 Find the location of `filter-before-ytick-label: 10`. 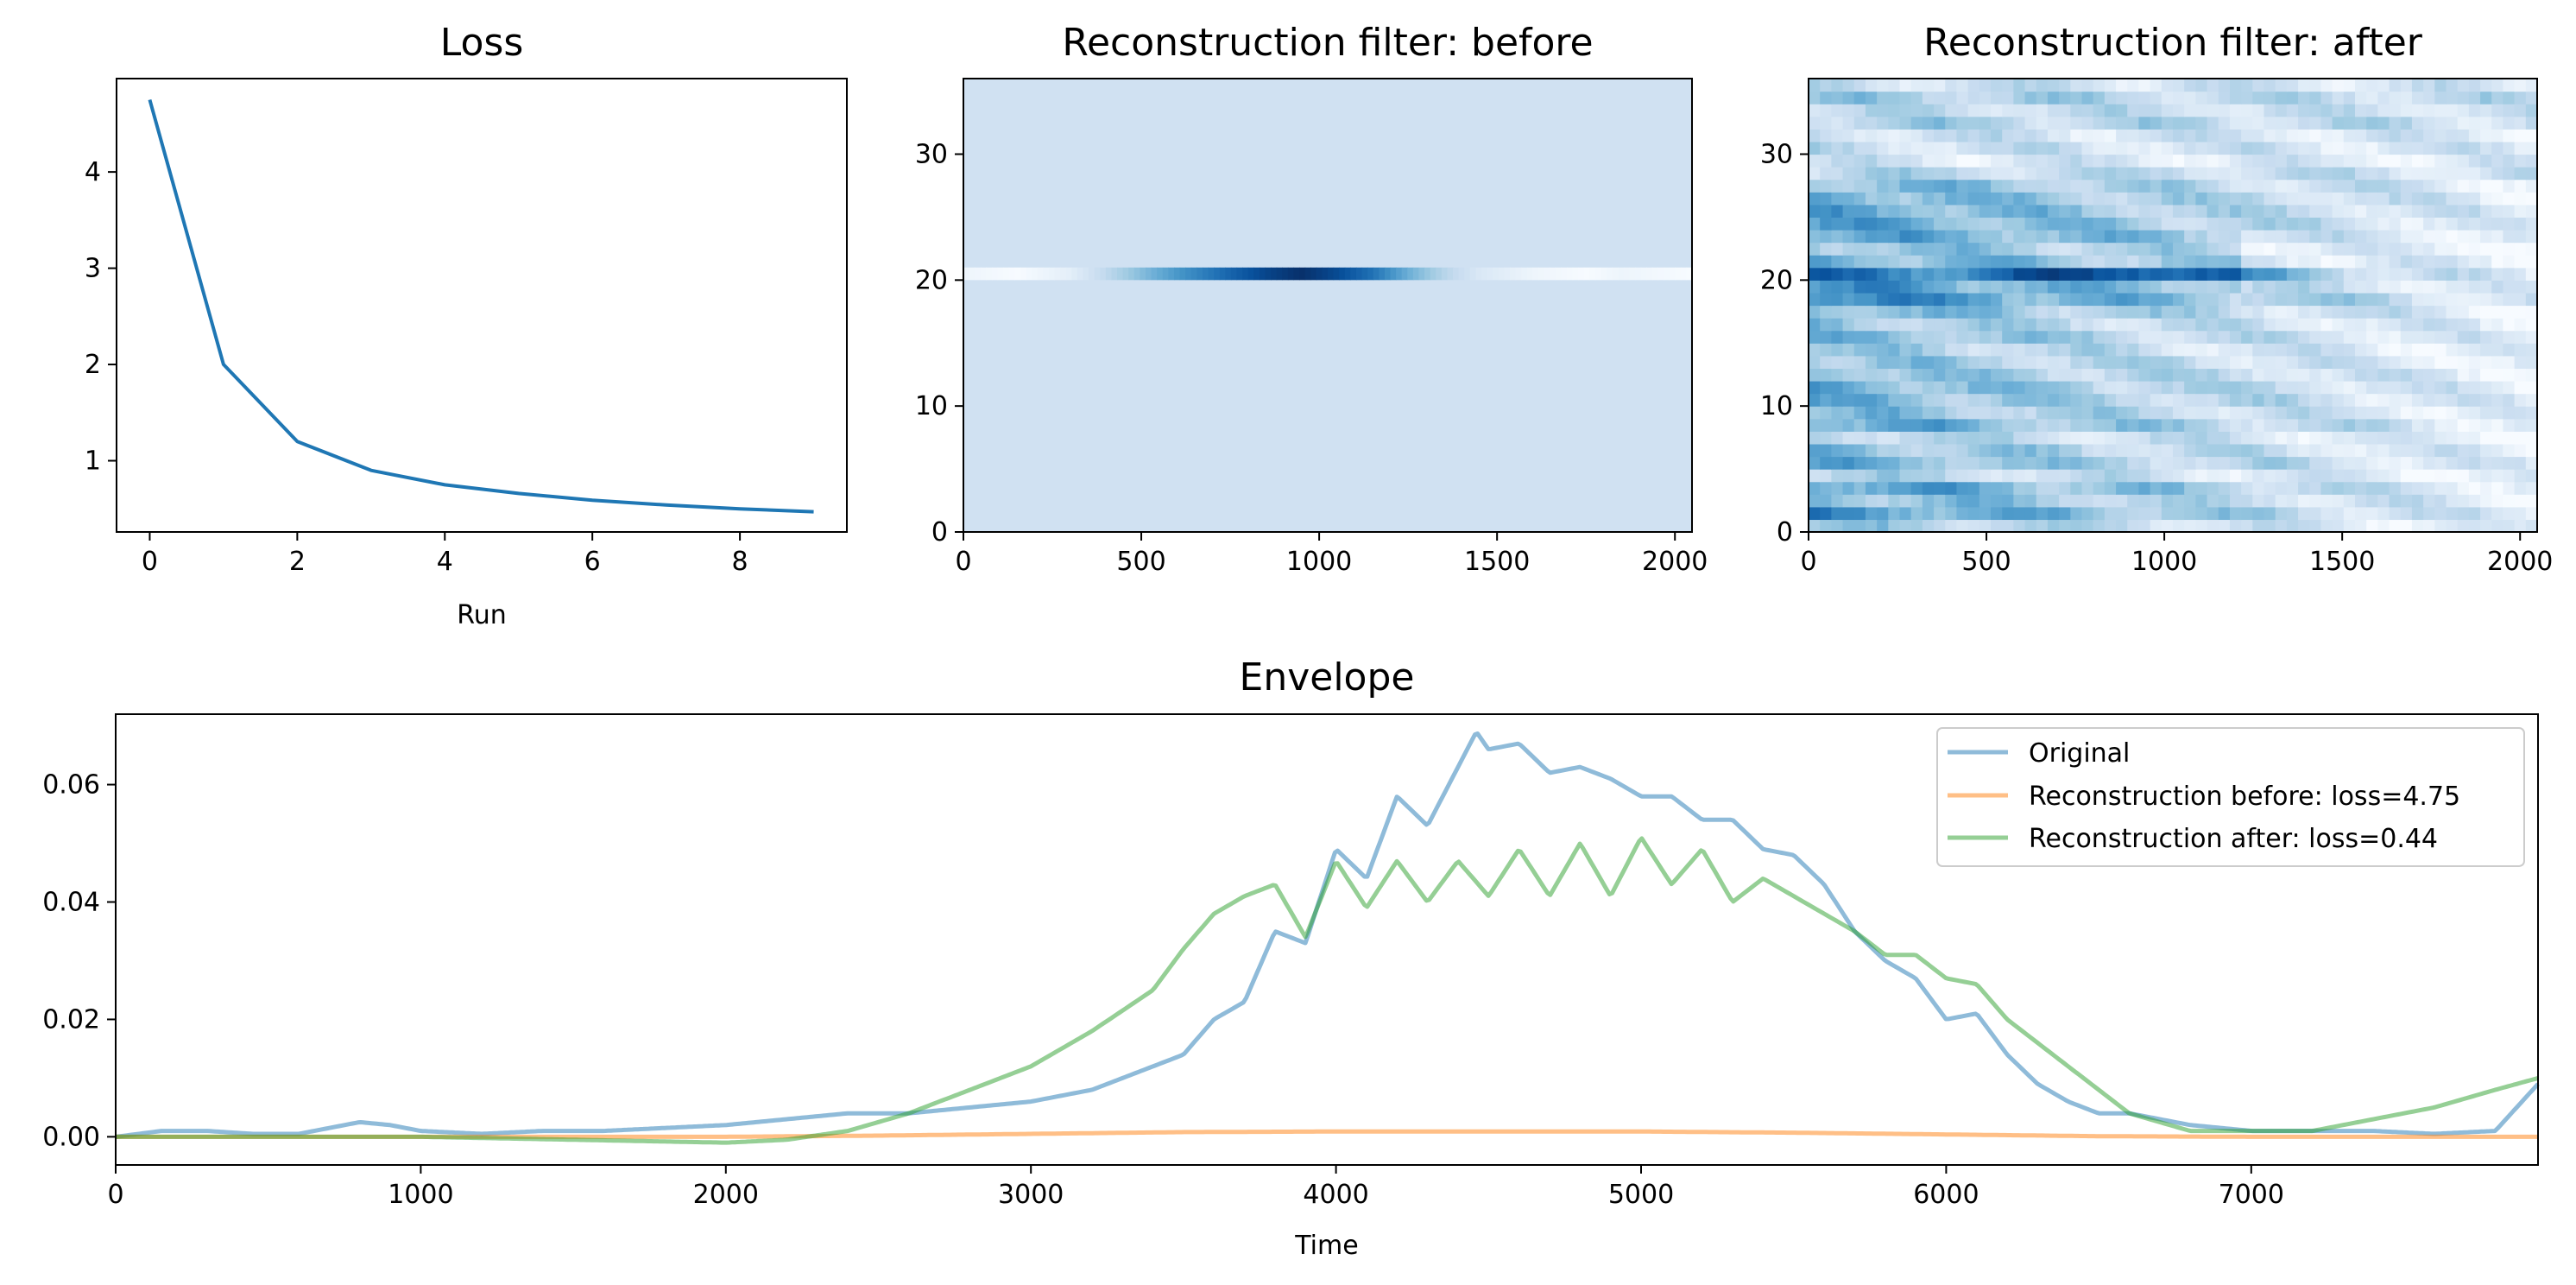

filter-before-ytick-label: 10 is located at coordinates (931, 406).